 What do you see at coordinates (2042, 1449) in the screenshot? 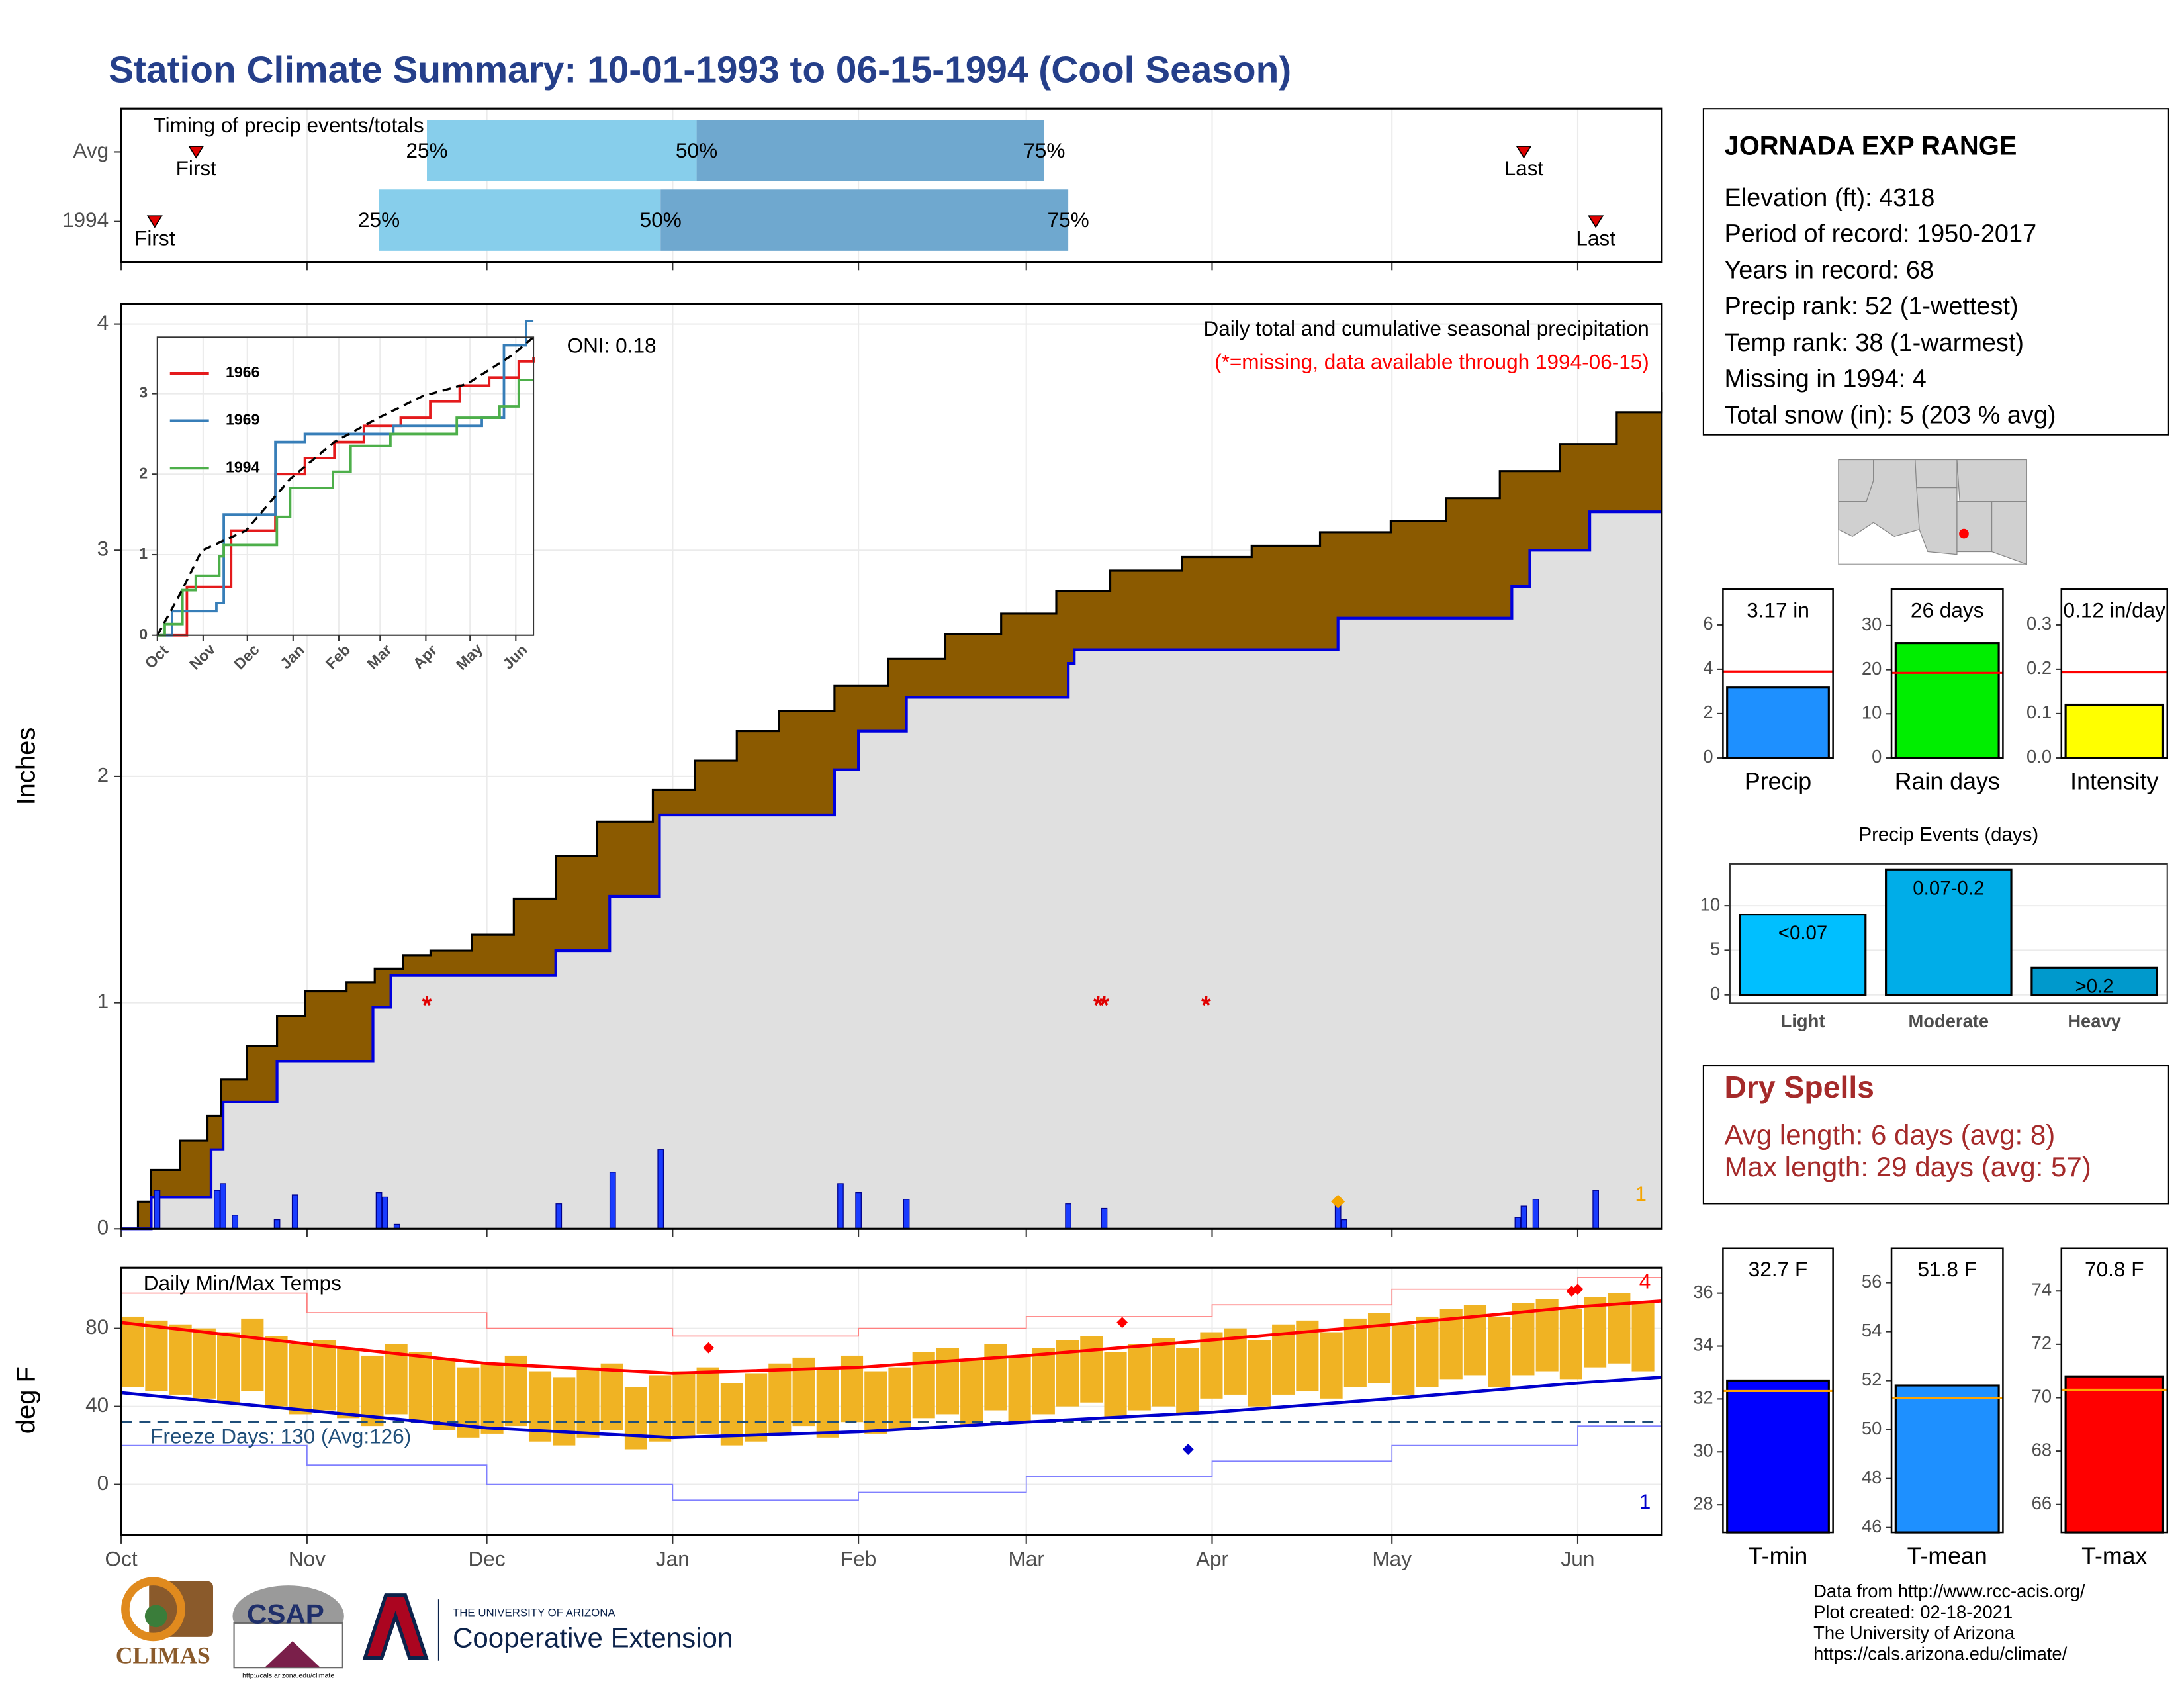
I see `y-tick-label: 68` at bounding box center [2042, 1449].